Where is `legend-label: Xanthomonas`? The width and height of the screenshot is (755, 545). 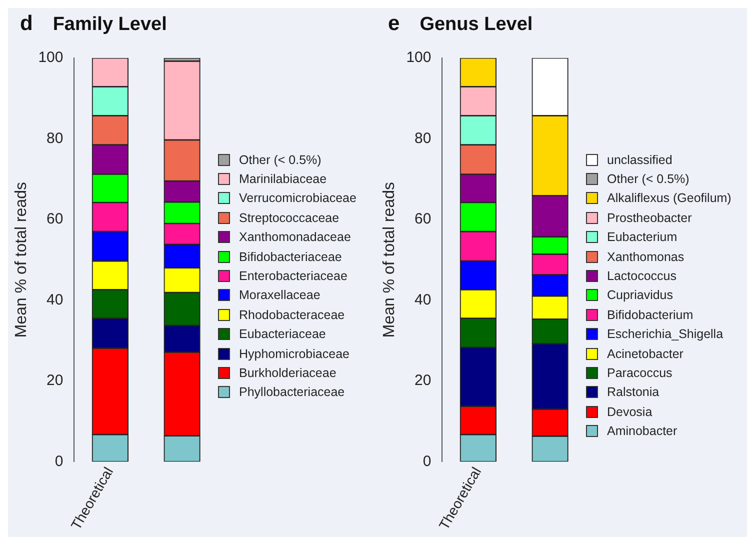 legend-label: Xanthomonas is located at coordinates (645, 257).